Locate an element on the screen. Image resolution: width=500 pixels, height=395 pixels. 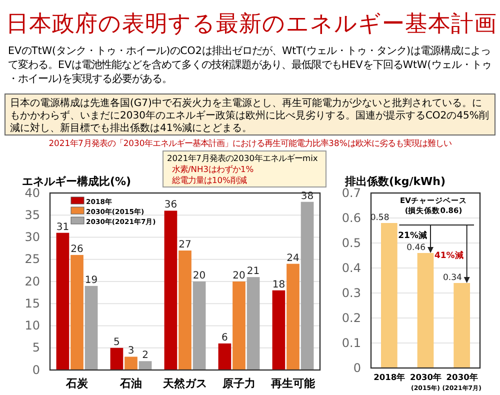
y-tick-label: 0.6 is located at coordinates (351, 217).